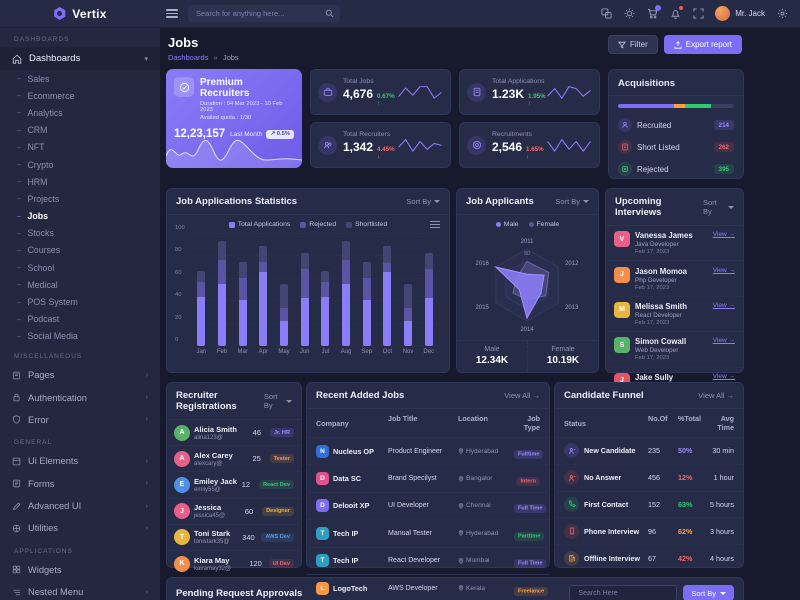 The height and width of the screenshot is (600, 800). I want to click on stat-total-recruiters: Total Recruiters 1,342 4.45% ↓, so click(380, 145).